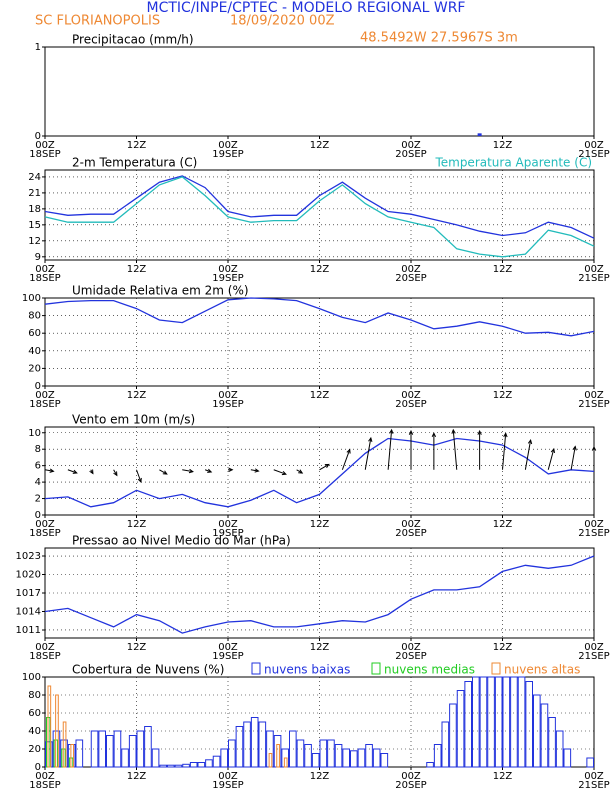 This screenshot has width=612, height=792. What do you see at coordinates (181, 541) in the screenshot?
I see `panel-title: Pressao ao Nivel Medio do Mar (hPa)` at bounding box center [181, 541].